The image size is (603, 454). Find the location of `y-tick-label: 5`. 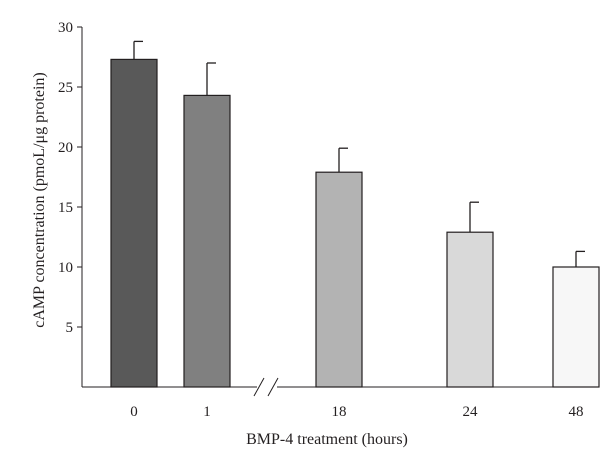

y-tick-label: 5 is located at coordinates (70, 328).